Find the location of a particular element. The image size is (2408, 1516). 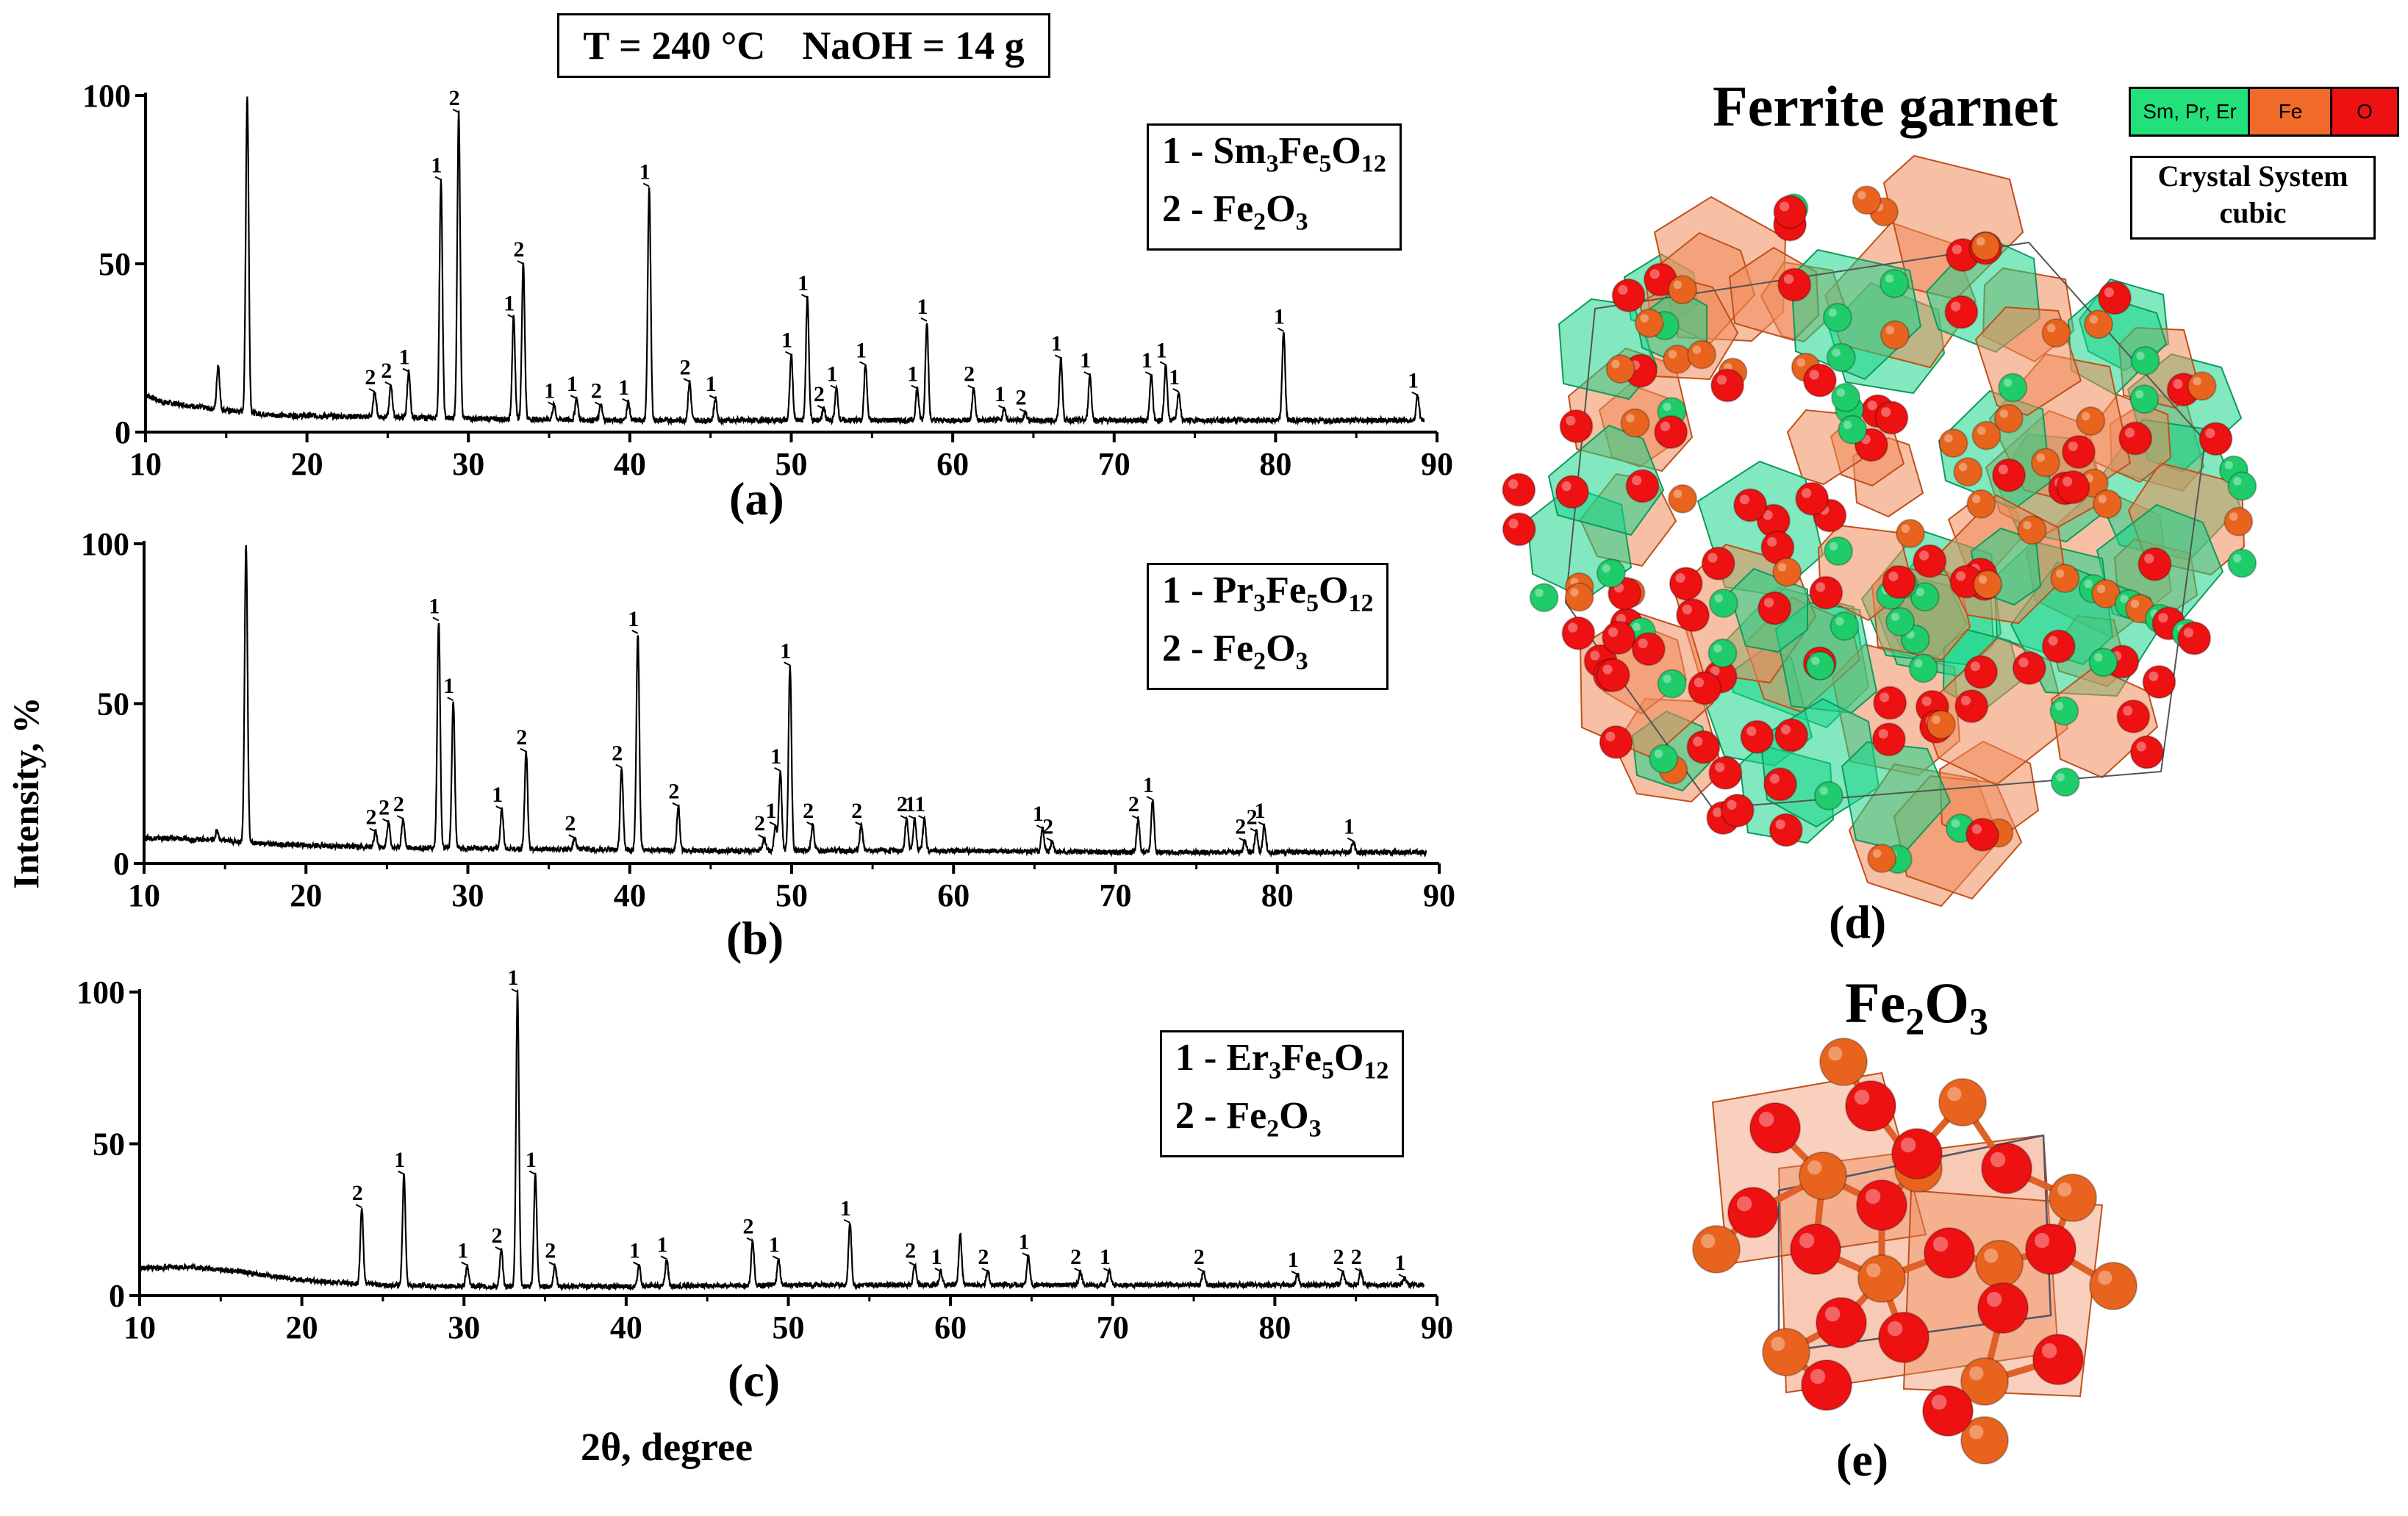

legend-fe-swatch: Fe is located at coordinates (2291, 112).